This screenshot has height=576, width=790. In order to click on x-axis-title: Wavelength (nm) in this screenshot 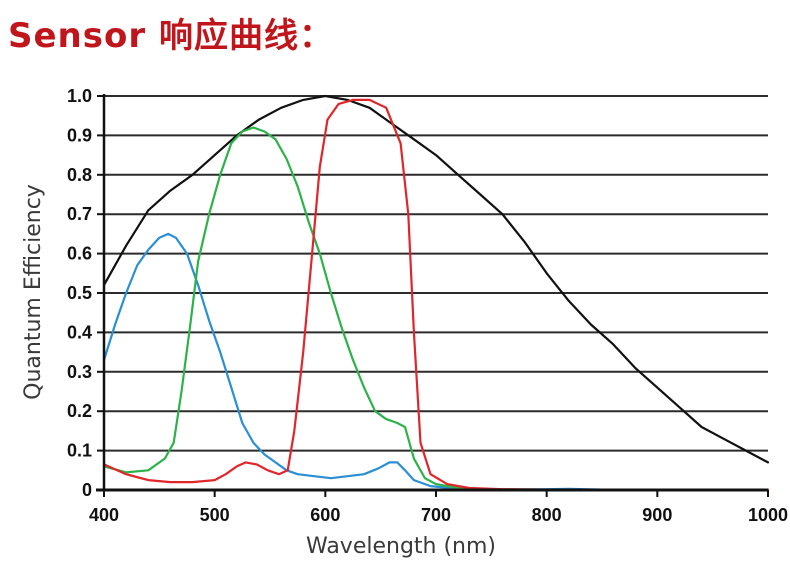, I will do `click(401, 546)`.